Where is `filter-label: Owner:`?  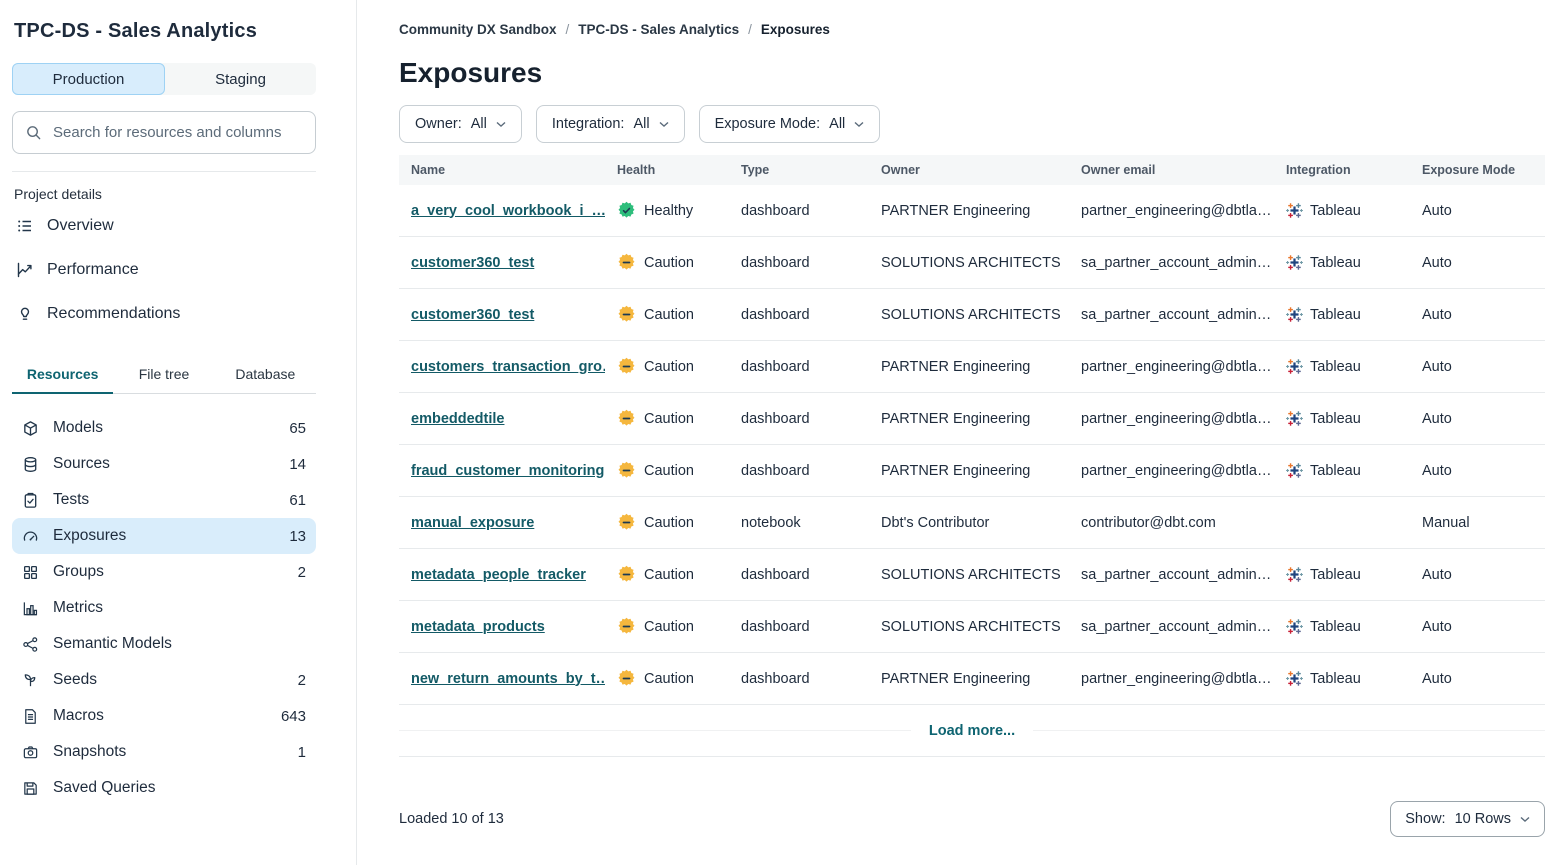
filter-label: Owner: is located at coordinates (438, 124).